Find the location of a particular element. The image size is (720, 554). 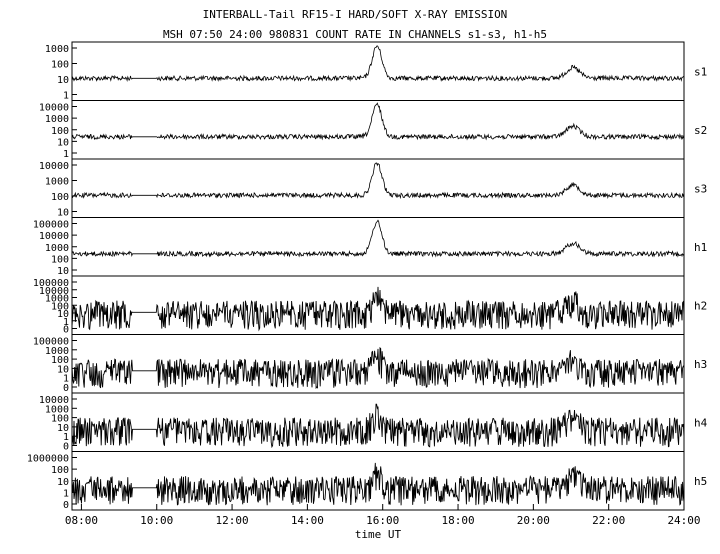

y-tick-label-h3: 10 is located at coordinates (63, 369).